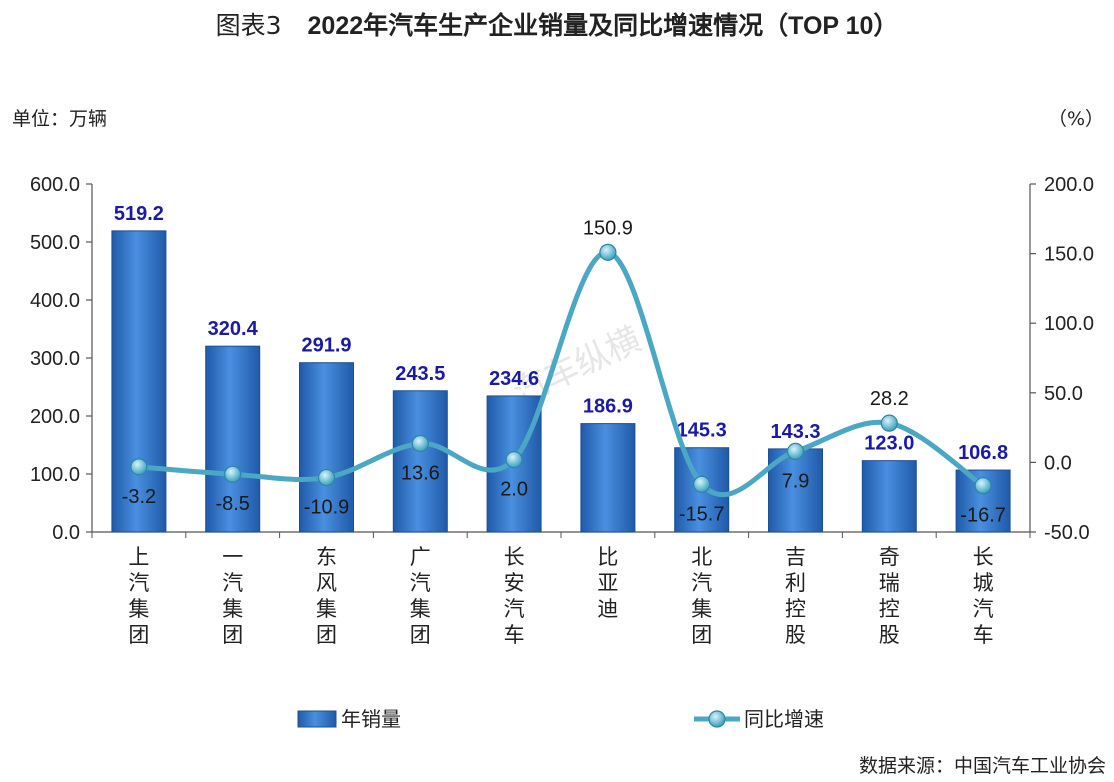 This screenshot has height=782, width=1114. Describe the element at coordinates (1069, 185) in the screenshot. I see `right-tick-label: 200.0` at that location.